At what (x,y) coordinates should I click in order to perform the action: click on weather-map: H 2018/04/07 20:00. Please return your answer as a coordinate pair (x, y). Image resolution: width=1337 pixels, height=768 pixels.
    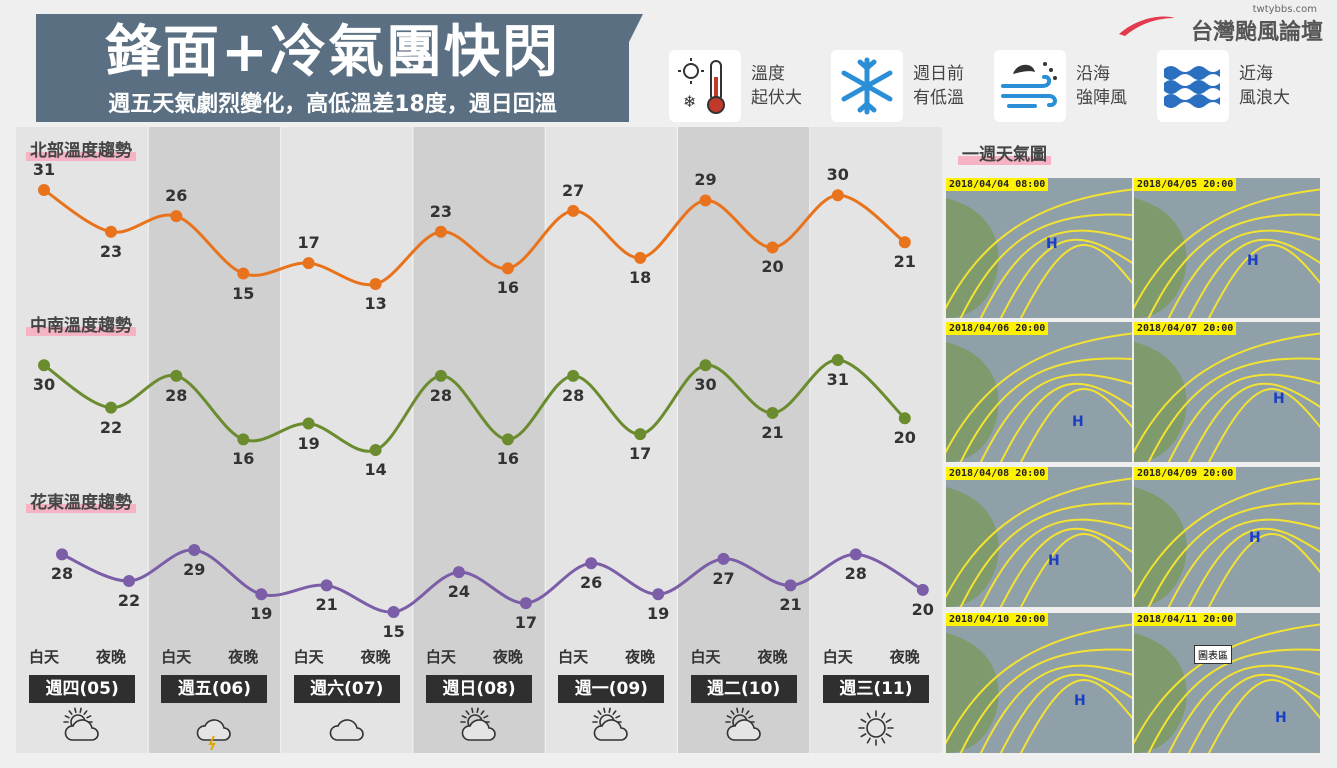
    Looking at the image, I should click on (1227, 392).